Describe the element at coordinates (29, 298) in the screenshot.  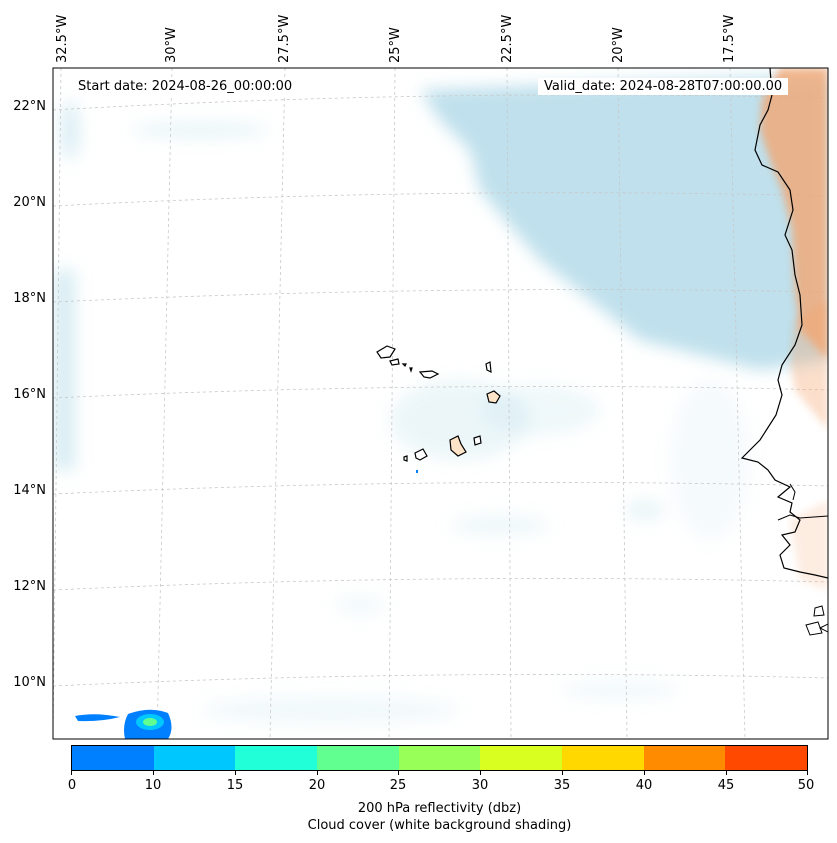
I see `lat-label-18n: 18°N` at that location.